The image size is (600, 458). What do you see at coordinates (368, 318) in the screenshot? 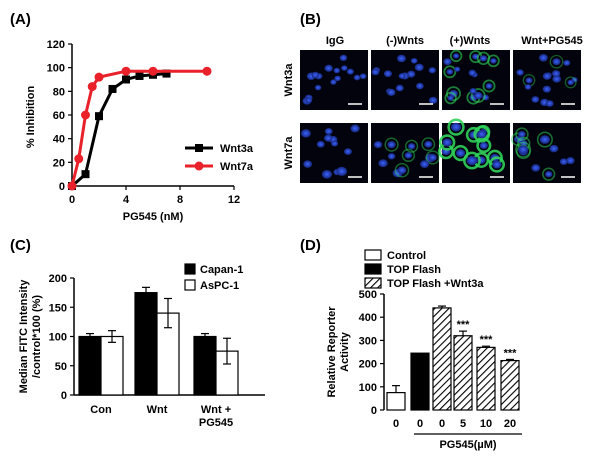
I see `chart-d-y-tick-label: 400` at bounding box center [368, 318].